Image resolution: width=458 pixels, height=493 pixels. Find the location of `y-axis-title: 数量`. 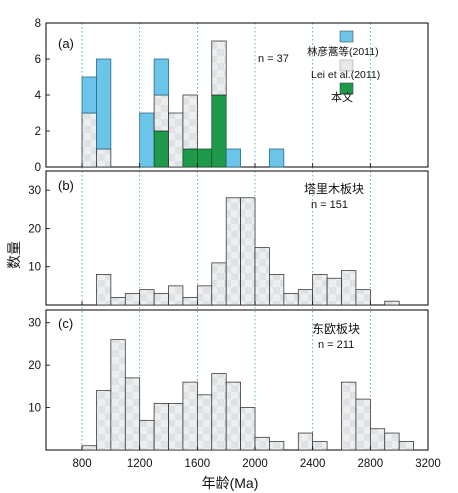

y-axis-title: 数量 is located at coordinates (14, 255).